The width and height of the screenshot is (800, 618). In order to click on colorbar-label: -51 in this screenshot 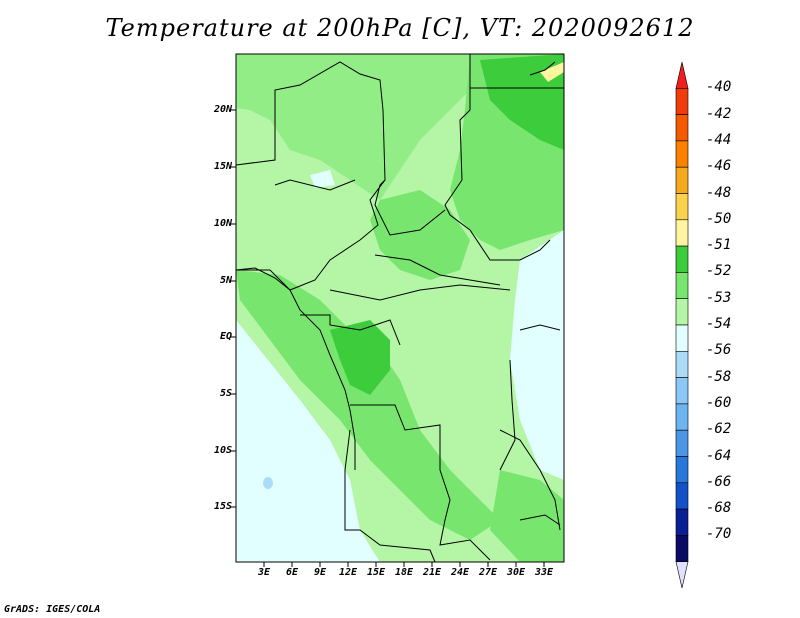, I will do `click(719, 245)`.